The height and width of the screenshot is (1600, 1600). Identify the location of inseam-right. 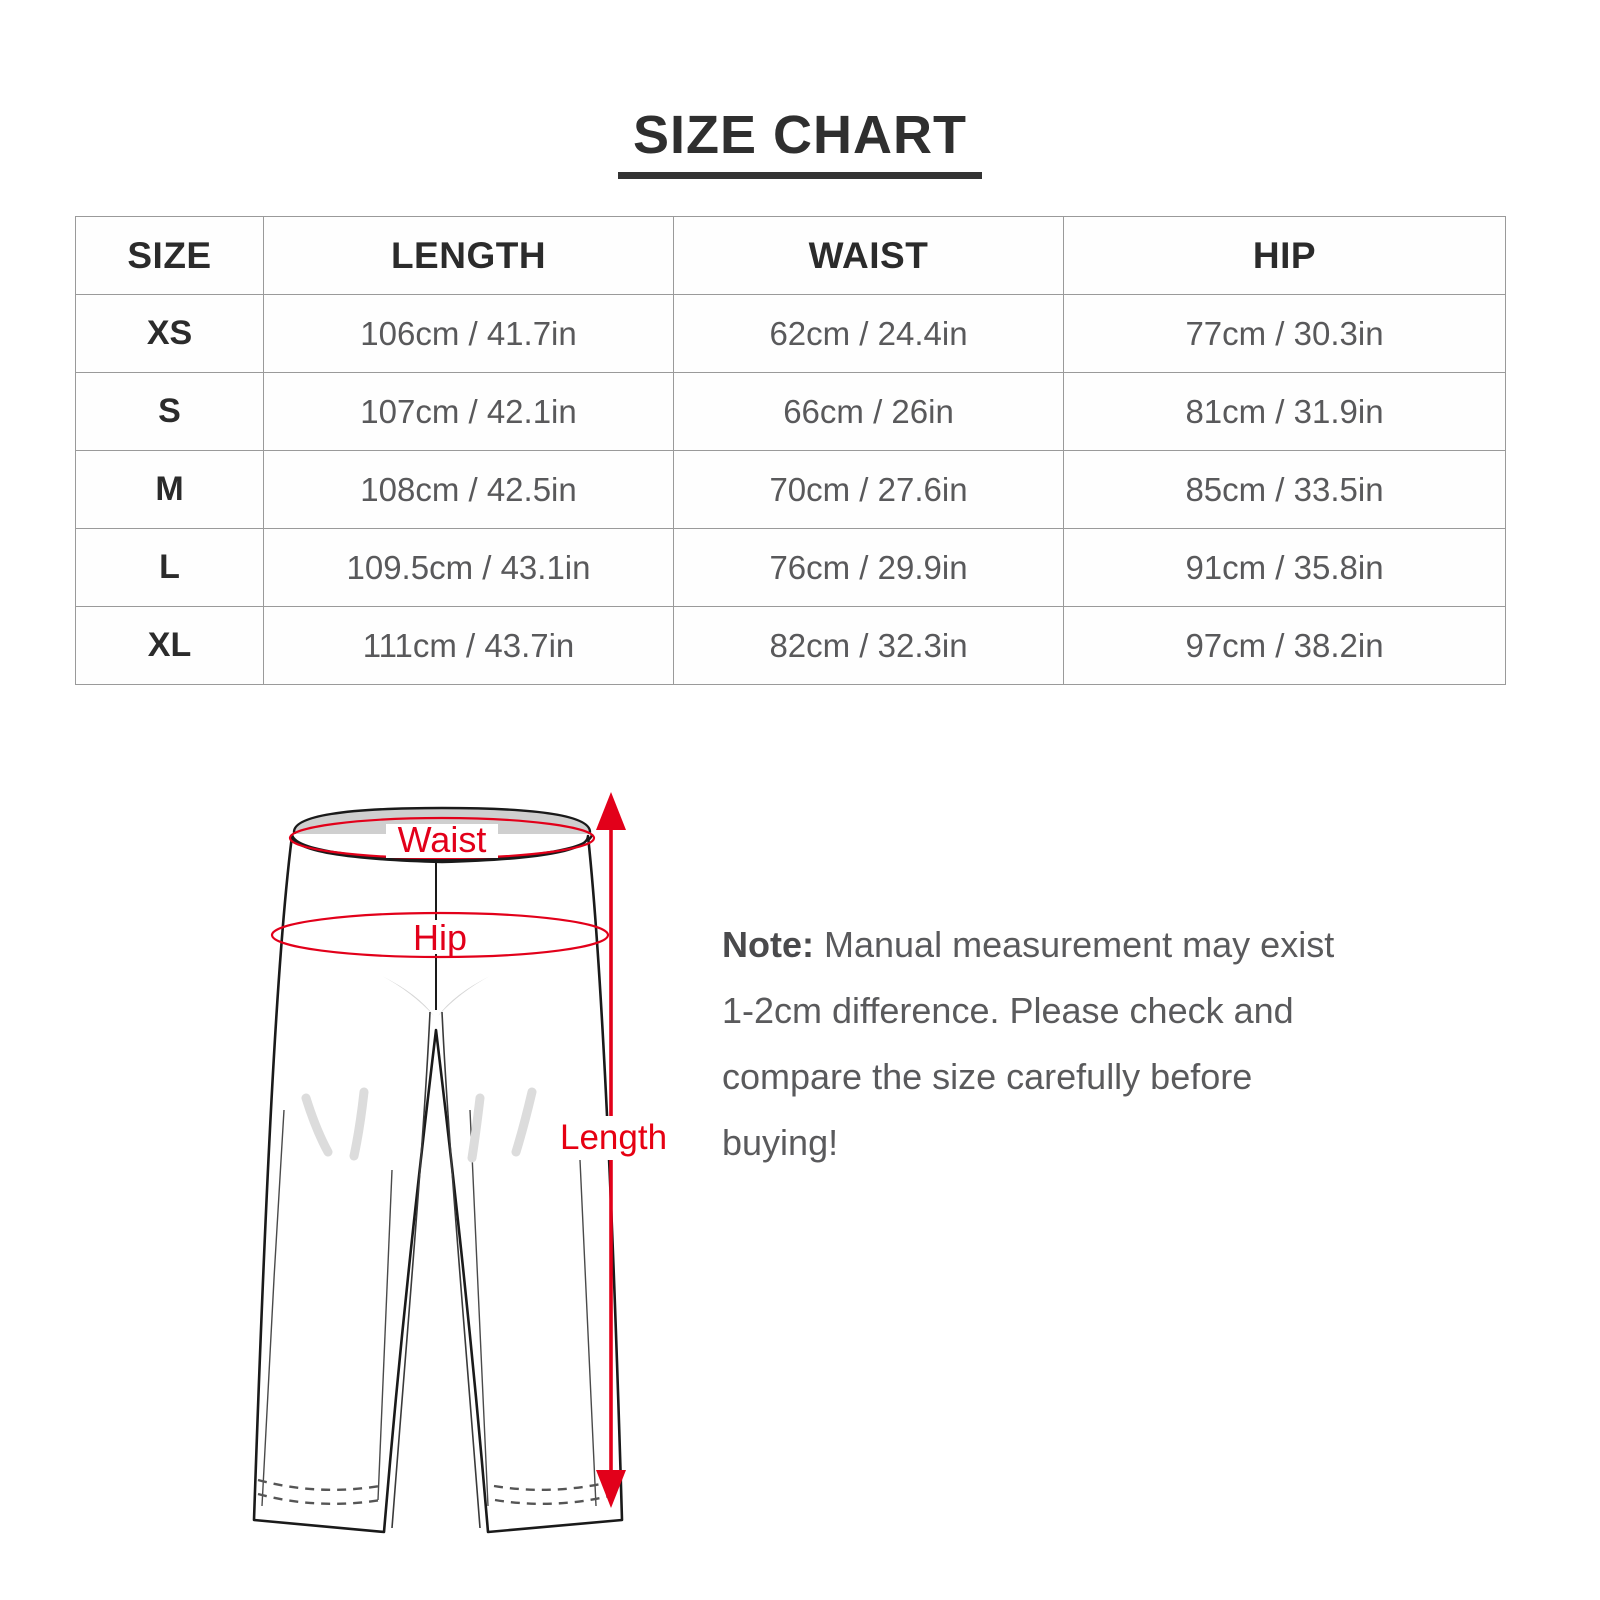
(461, 1270).